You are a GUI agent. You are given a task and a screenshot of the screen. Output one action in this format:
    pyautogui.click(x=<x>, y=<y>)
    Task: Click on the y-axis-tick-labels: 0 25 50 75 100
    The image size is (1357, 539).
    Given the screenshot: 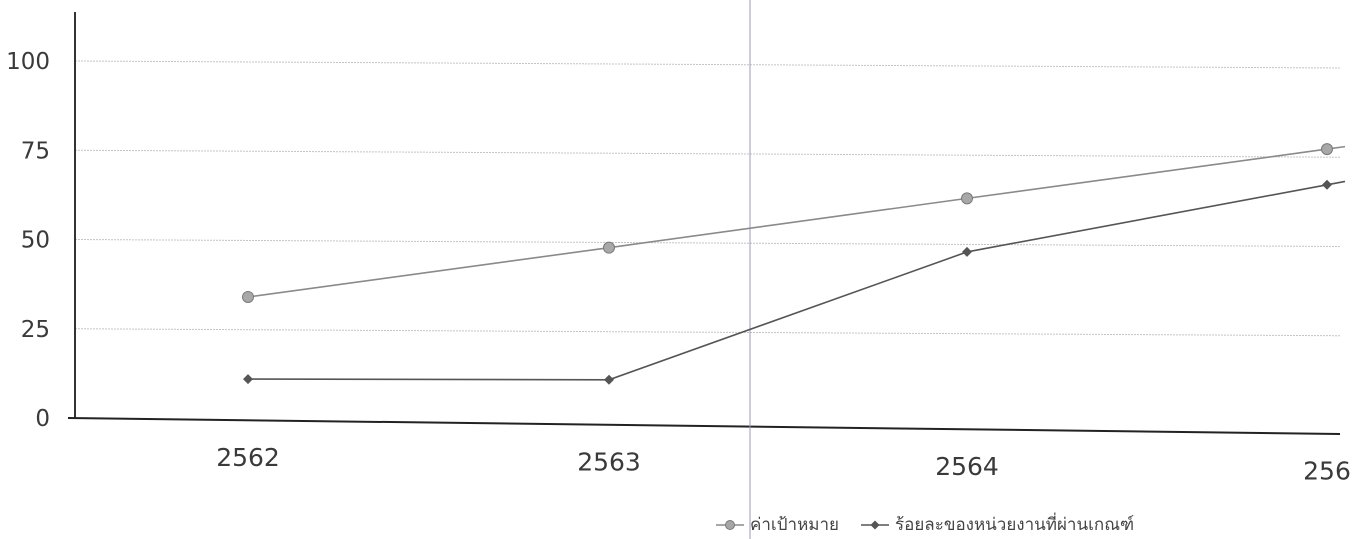 What is the action you would take?
    pyautogui.click(x=28, y=240)
    